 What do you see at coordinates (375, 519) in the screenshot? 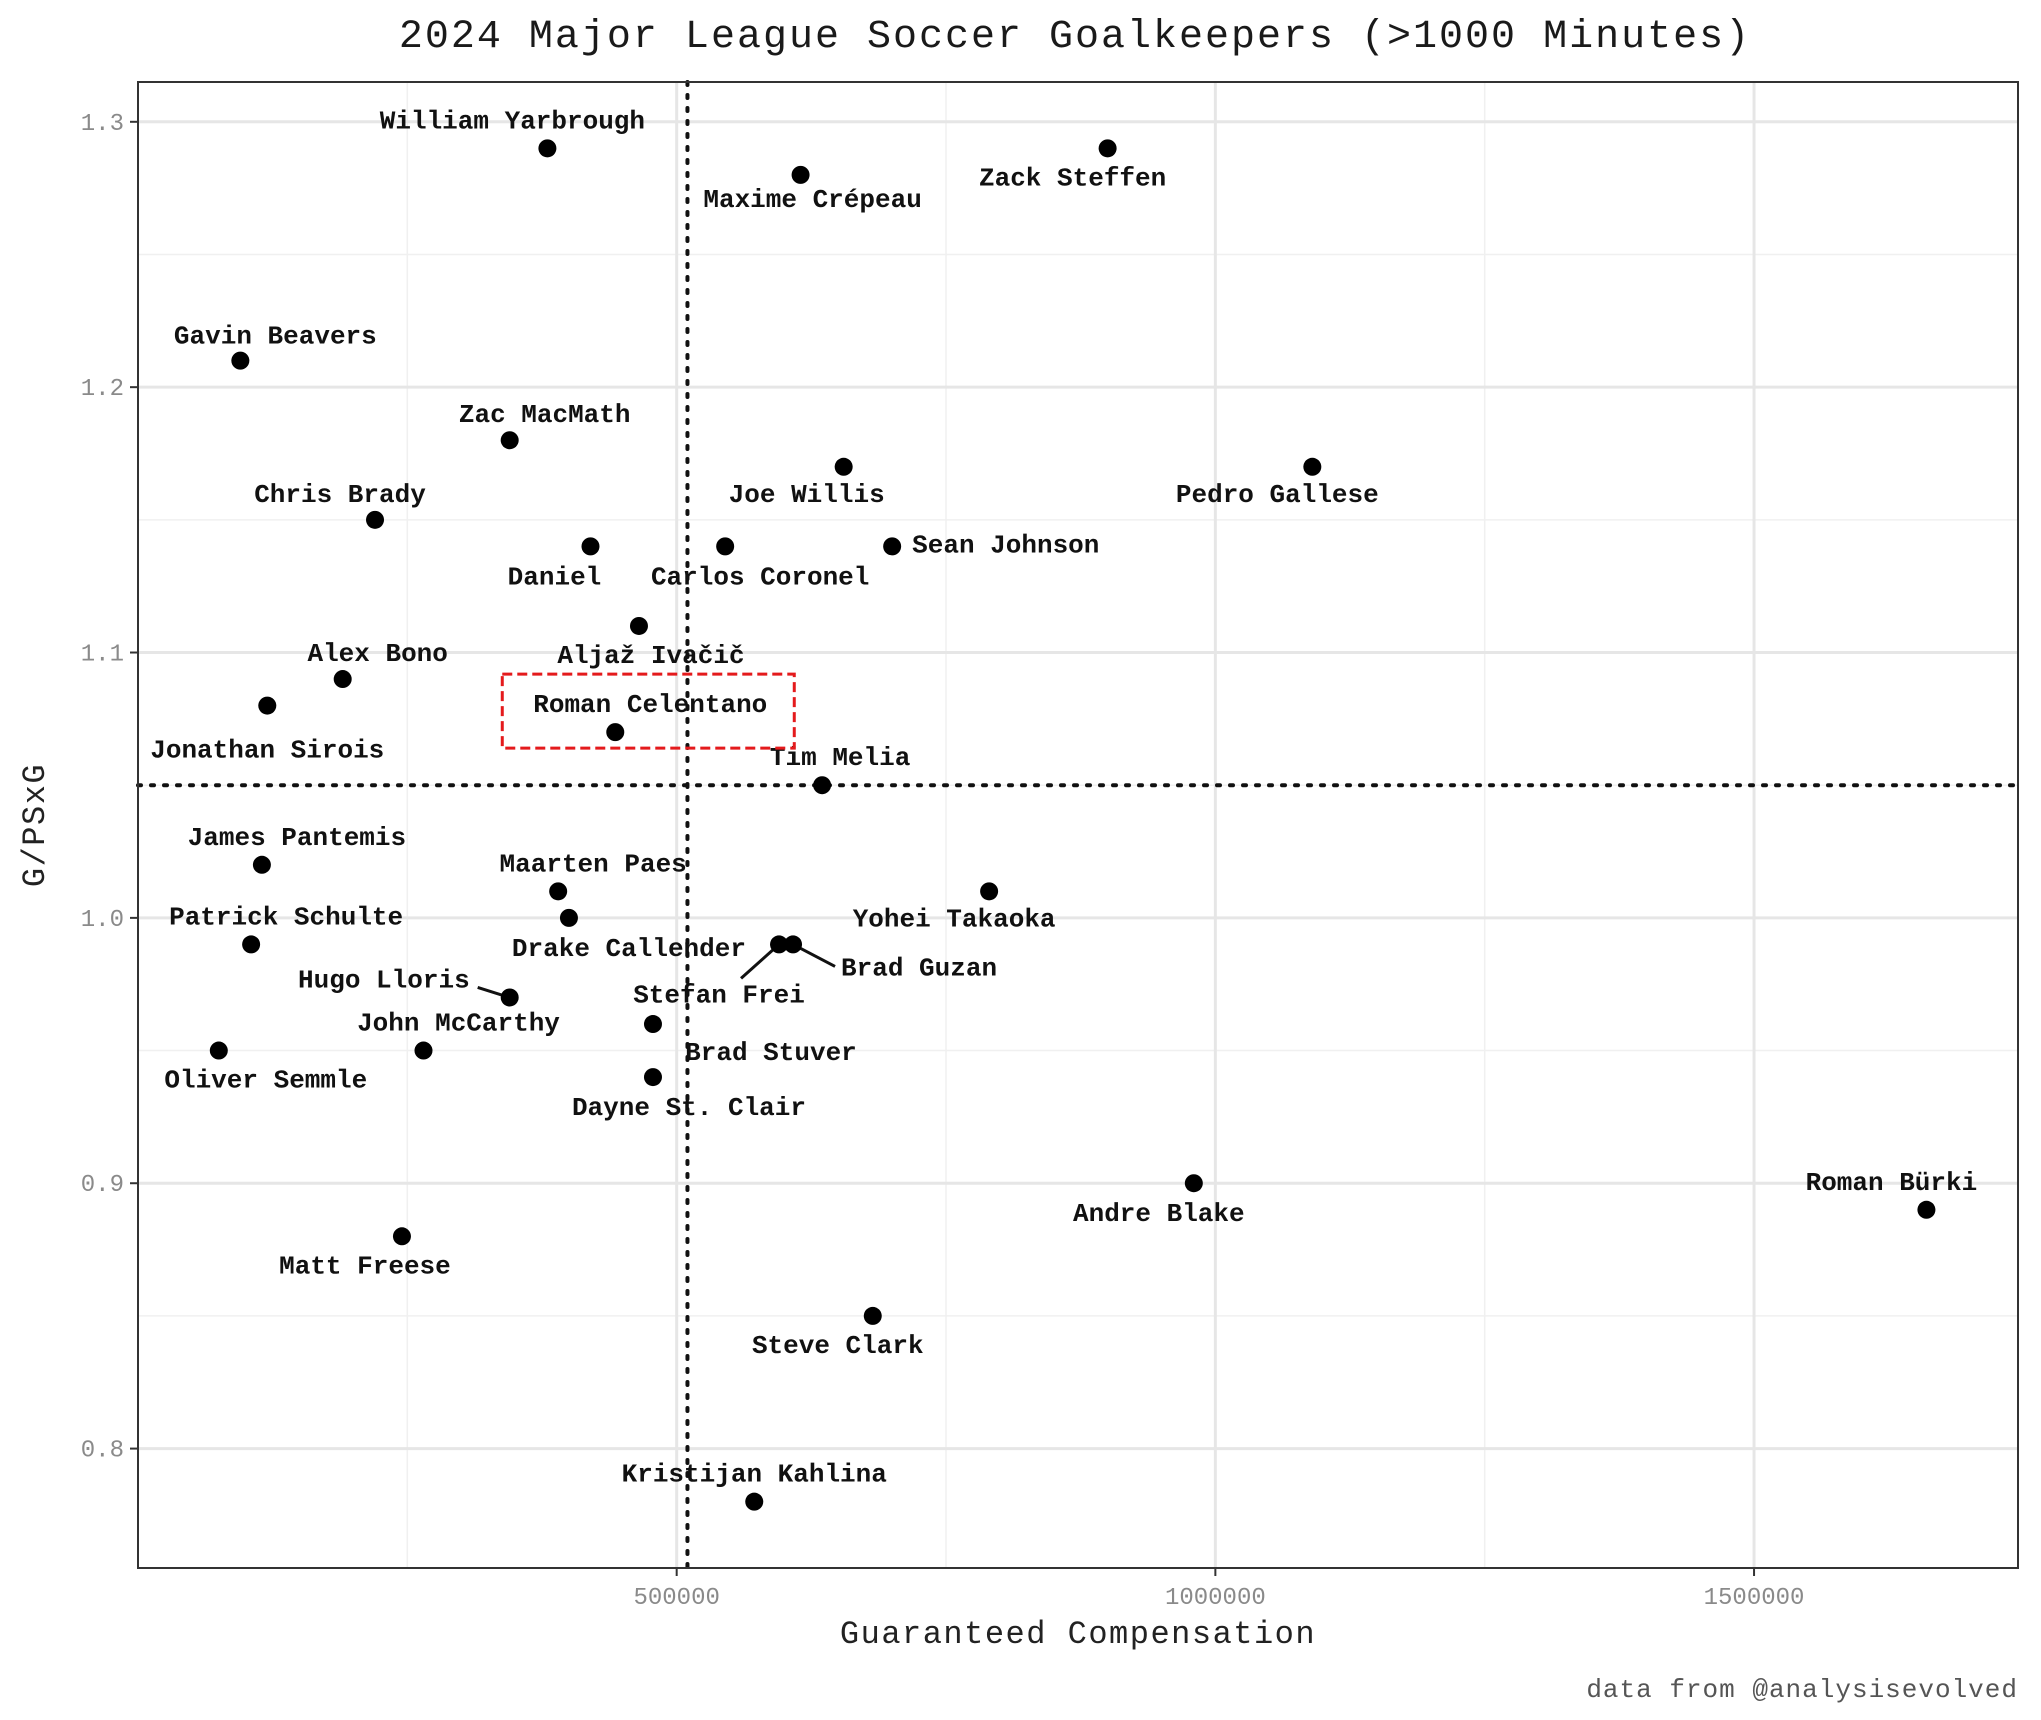
I see `point-chris-brady` at bounding box center [375, 519].